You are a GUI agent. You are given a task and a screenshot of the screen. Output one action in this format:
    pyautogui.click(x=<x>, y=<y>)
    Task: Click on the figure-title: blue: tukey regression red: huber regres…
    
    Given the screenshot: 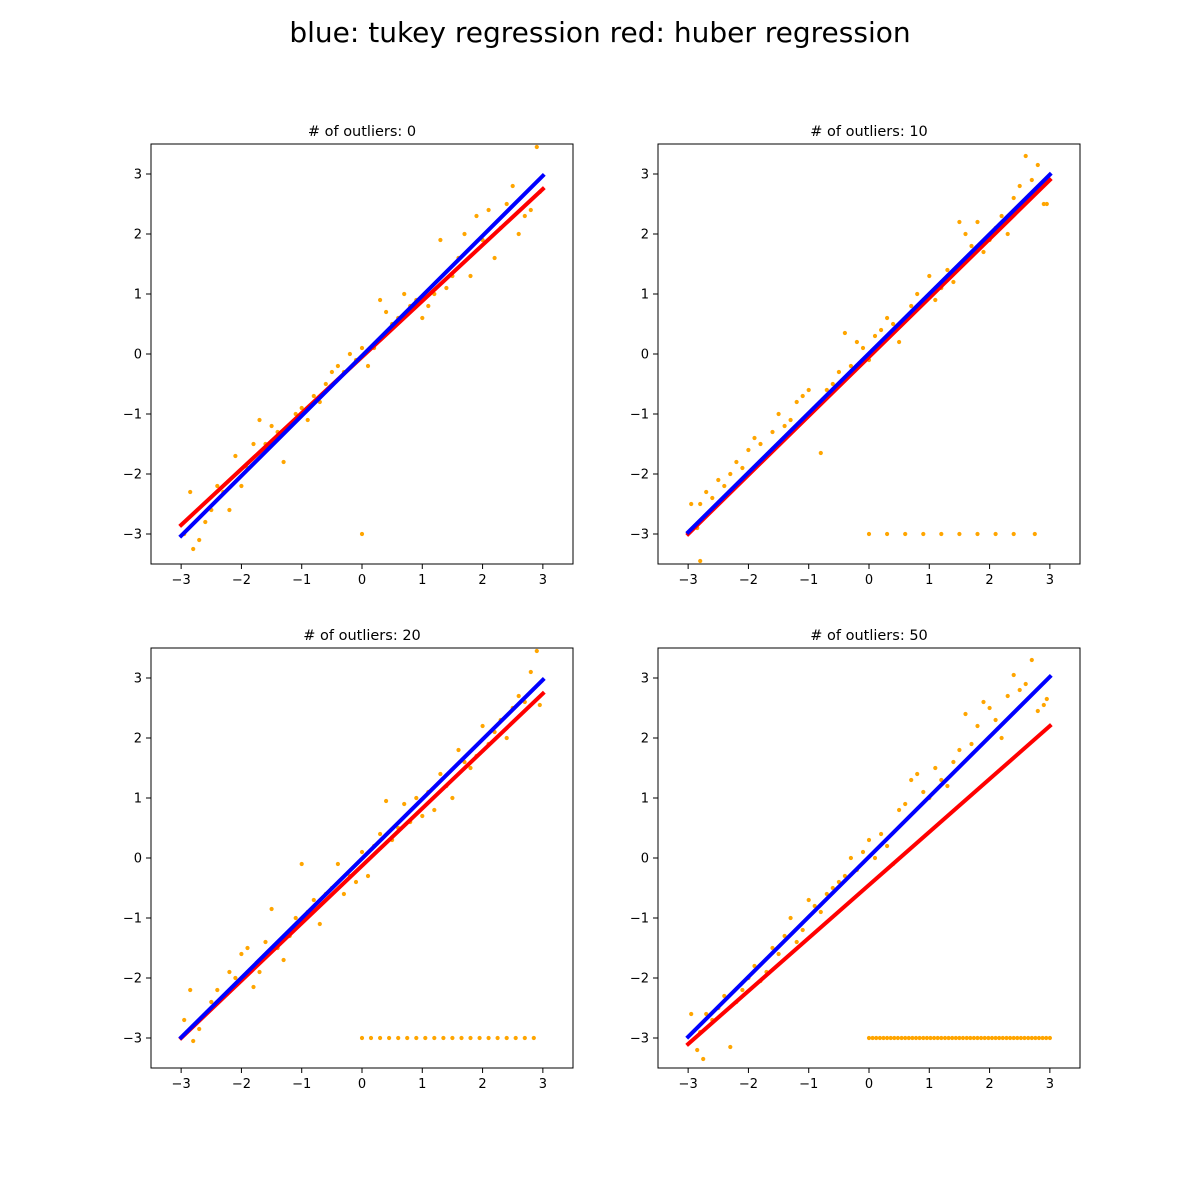 What is the action you would take?
    pyautogui.click(x=600, y=32)
    